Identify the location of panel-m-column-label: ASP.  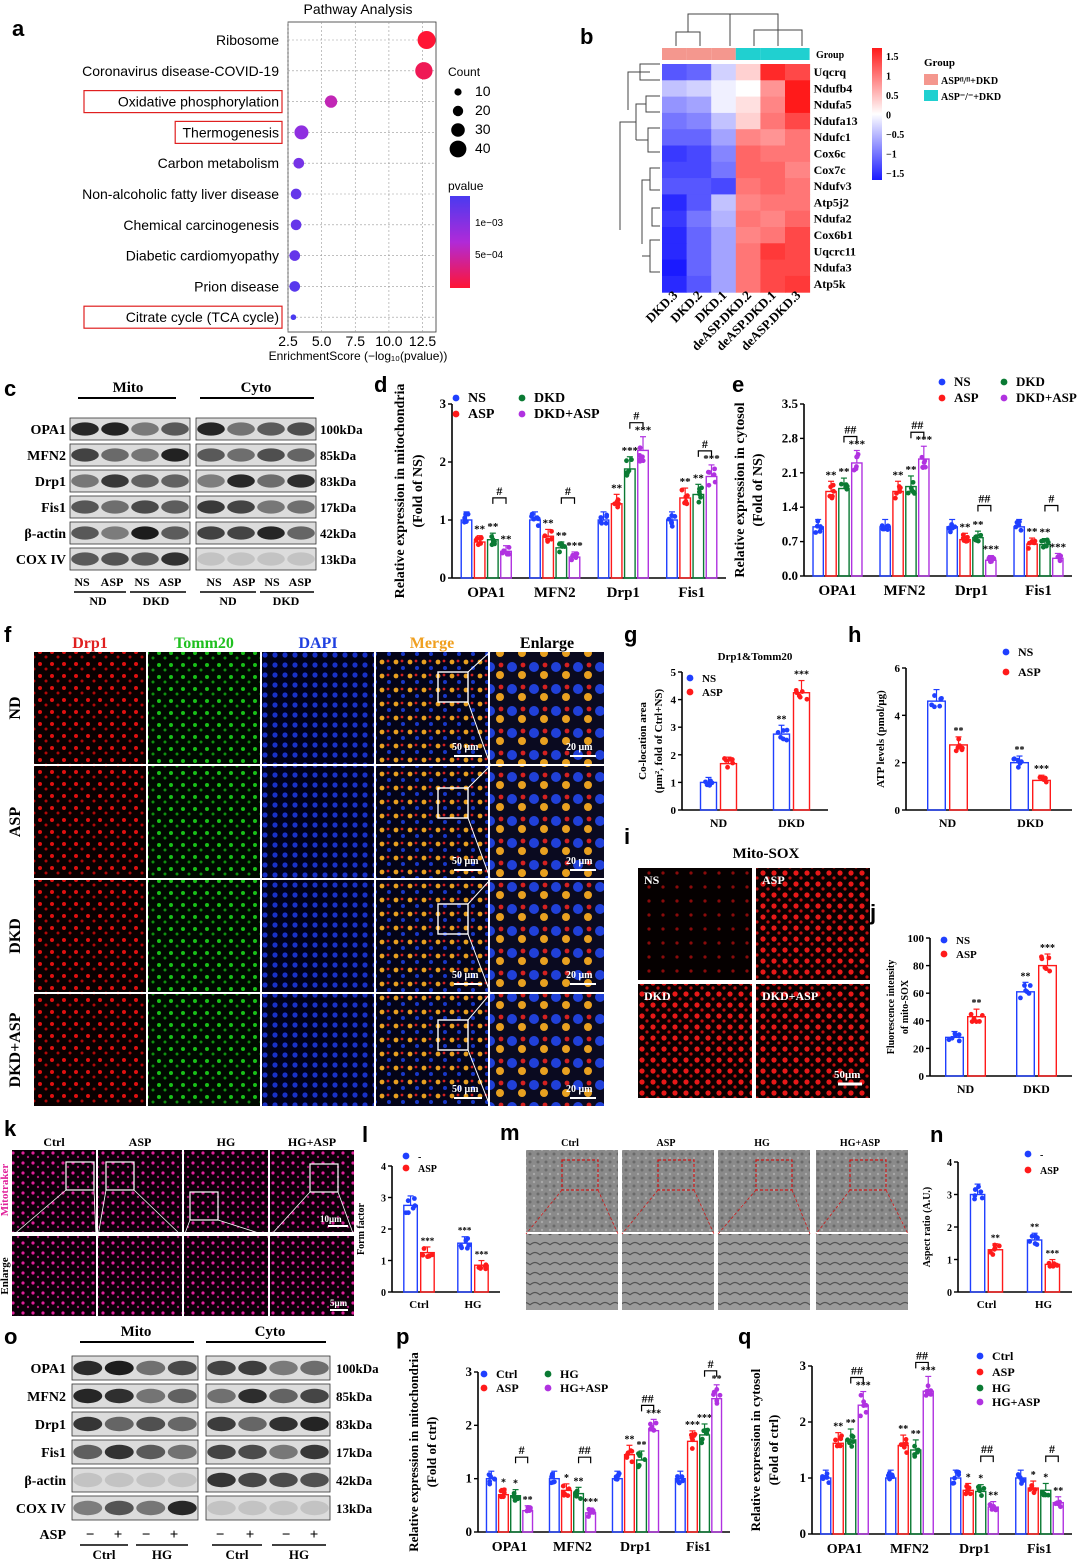
(666, 1143).